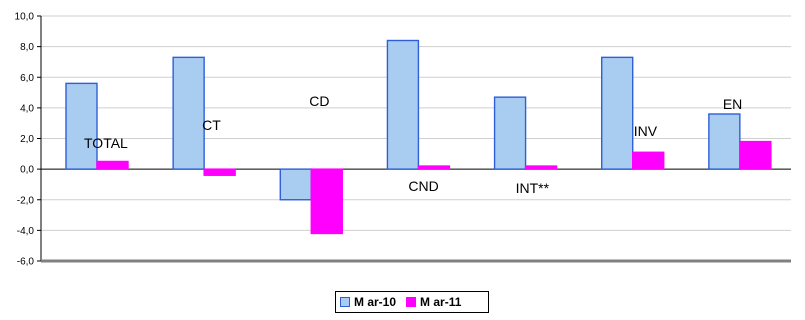  I want to click on y-tick-label: -2,0, so click(26, 200).